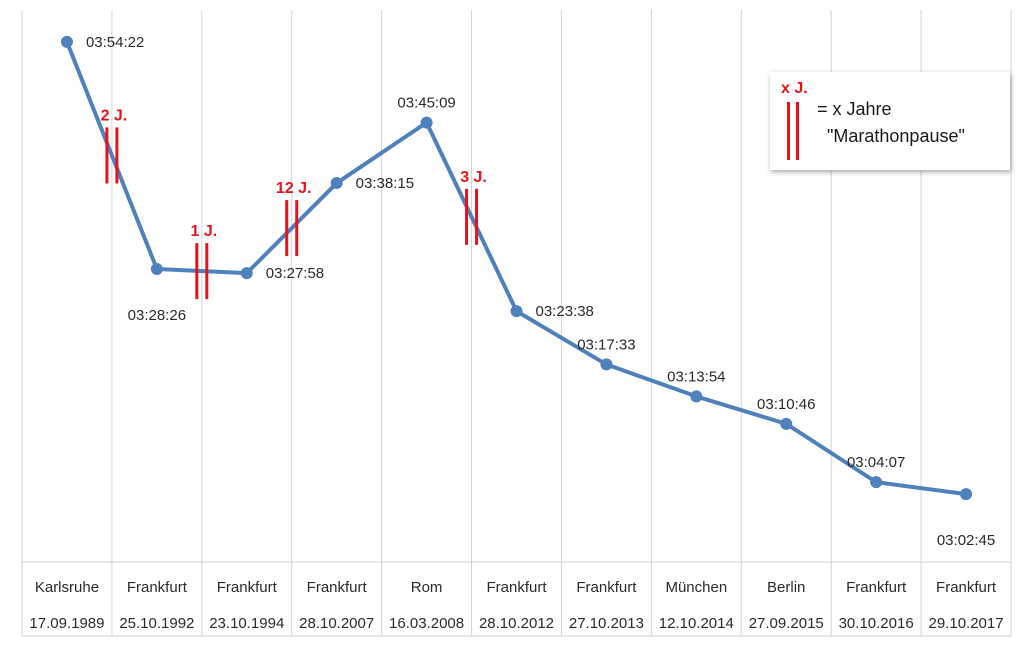 The width and height of the screenshot is (1024, 649). Describe the element at coordinates (696, 623) in the screenshot. I see `category-date-label: 12.10.2014` at that location.